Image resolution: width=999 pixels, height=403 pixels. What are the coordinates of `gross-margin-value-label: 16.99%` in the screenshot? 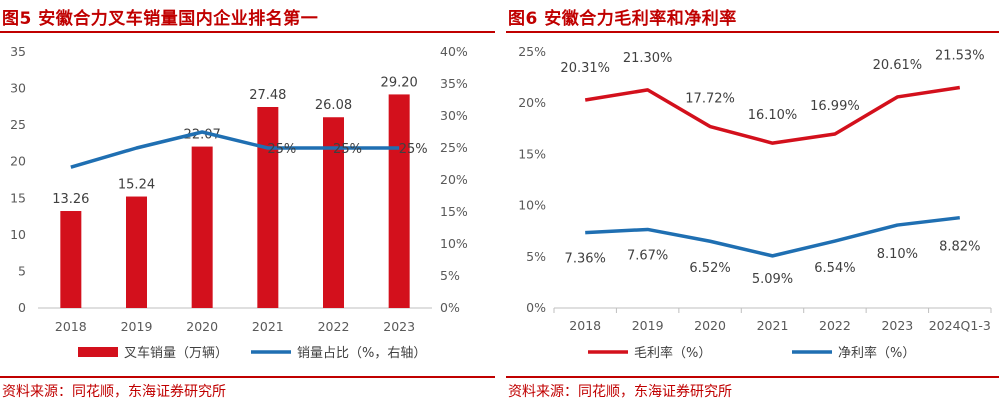 It's located at (835, 106).